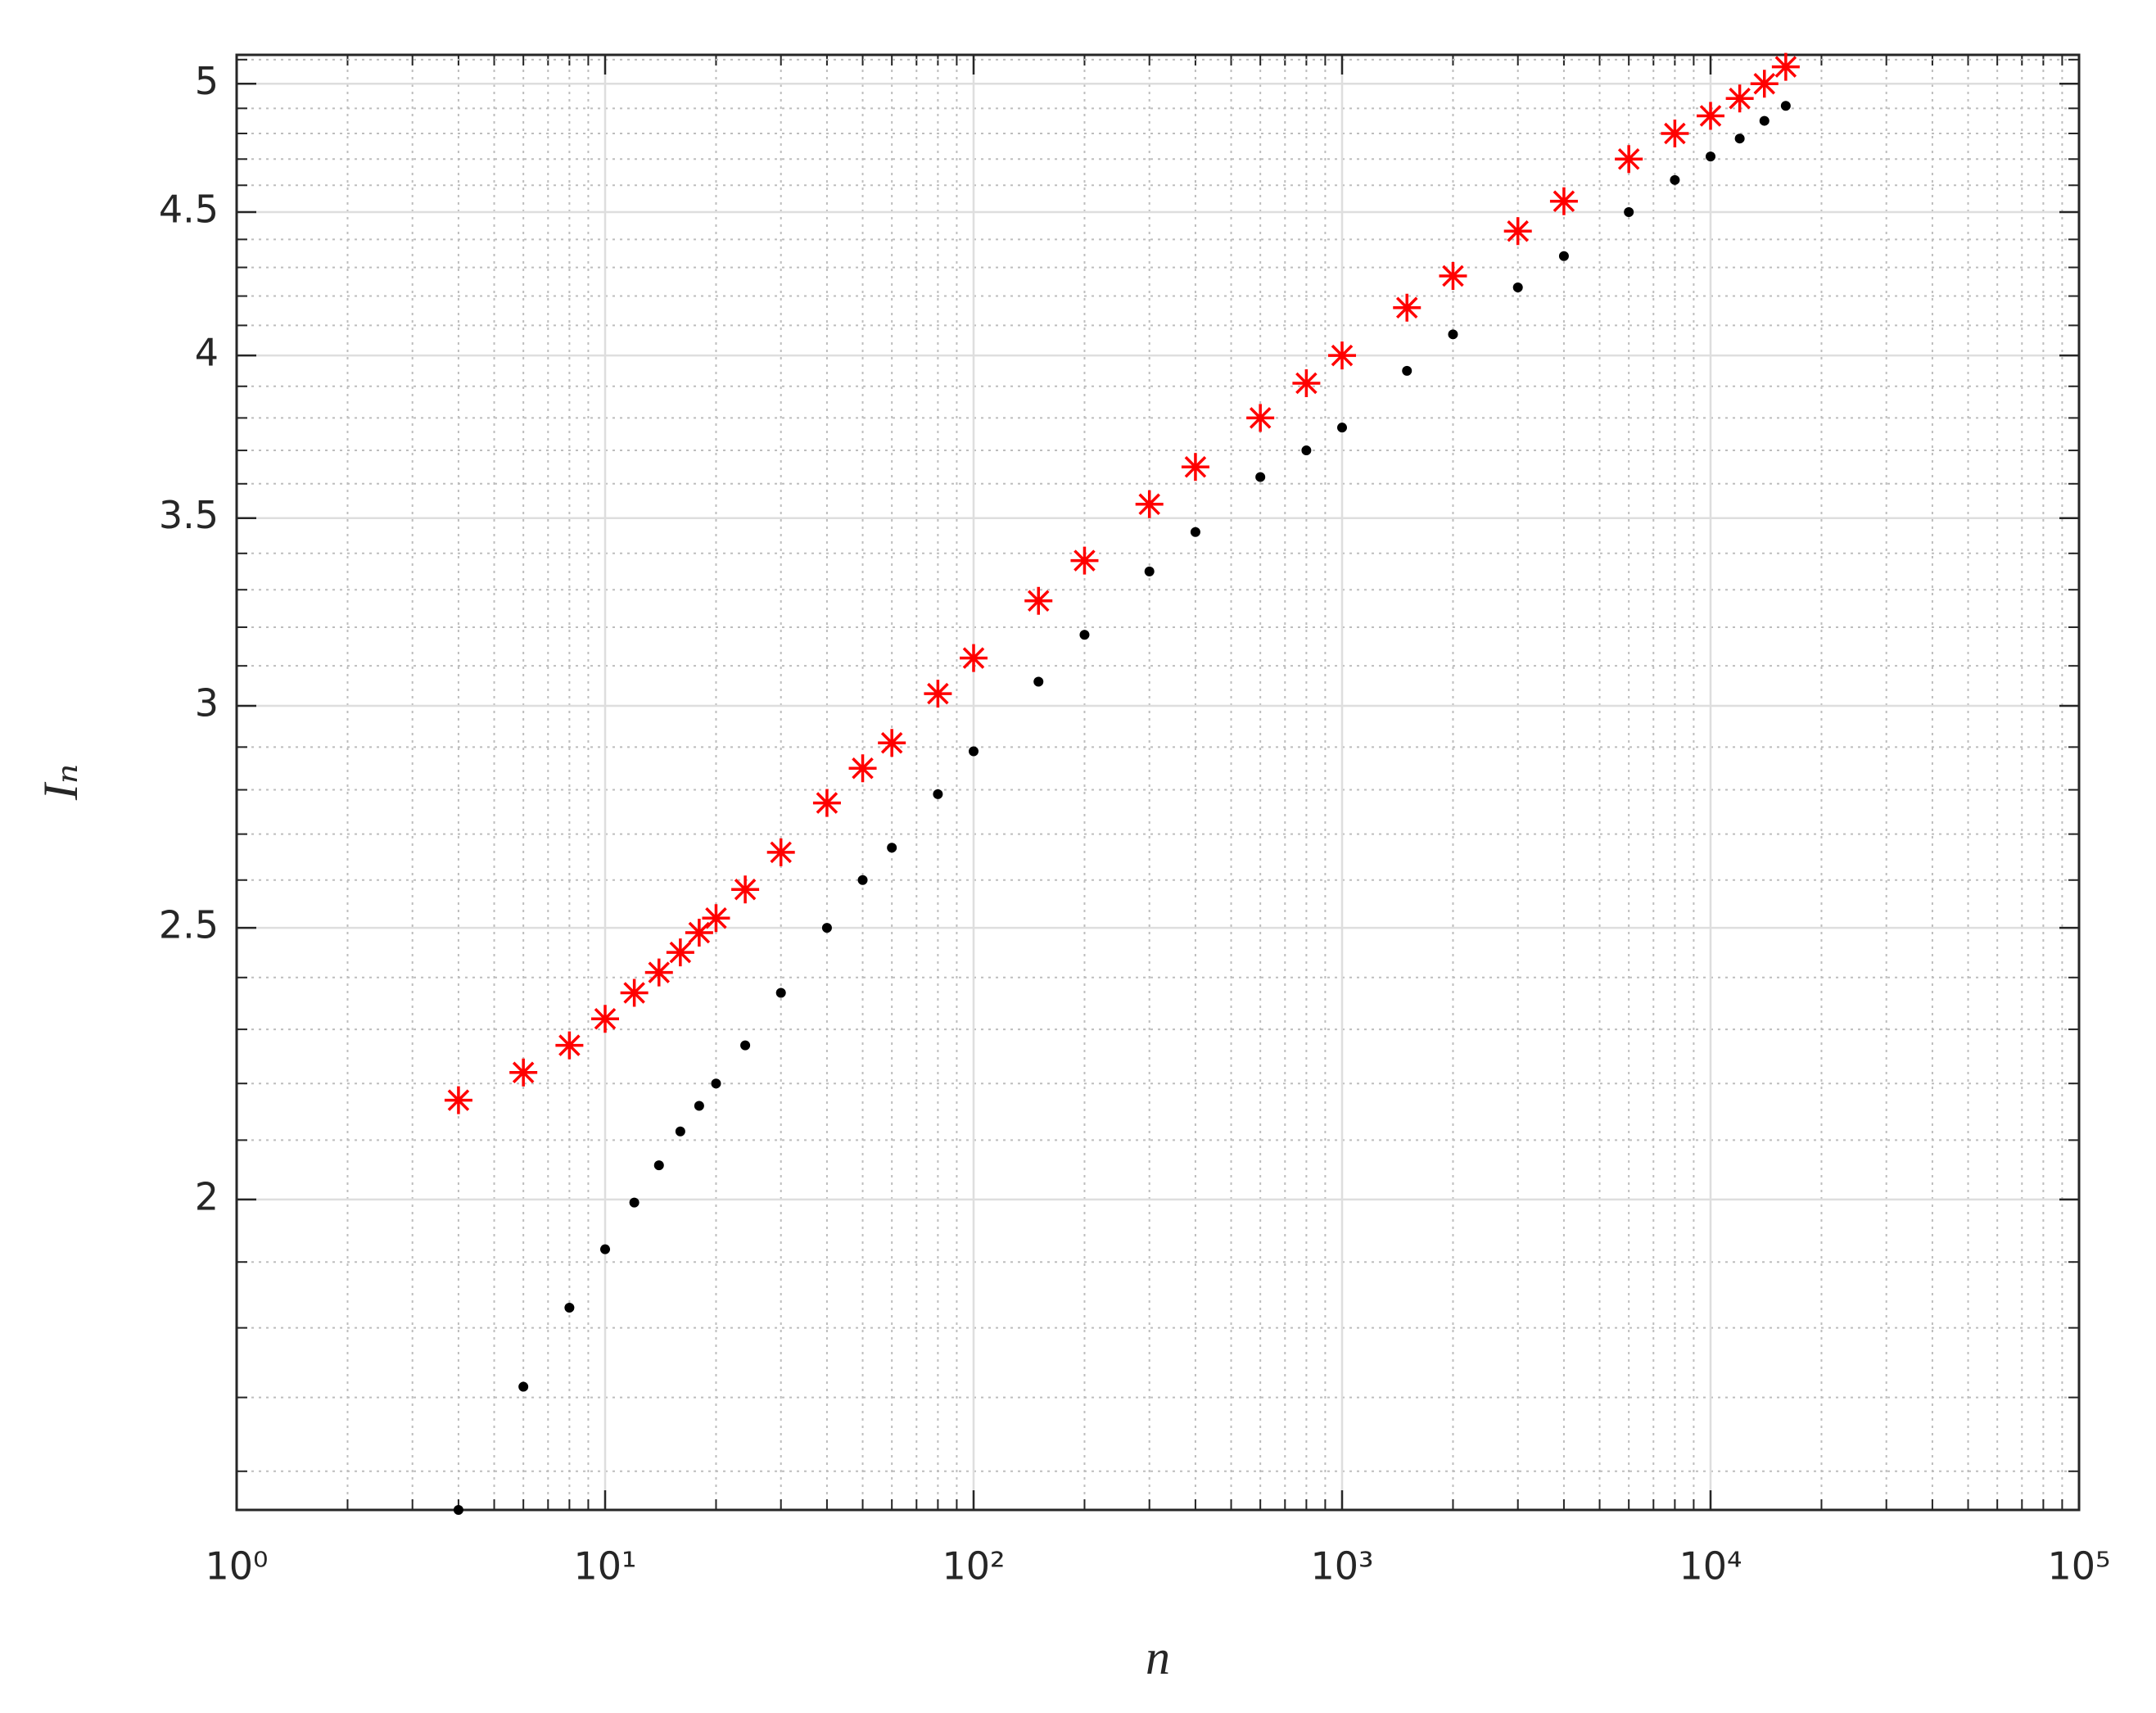 The height and width of the screenshot is (1713, 2156). What do you see at coordinates (2079, 1566) in the screenshot?
I see `x-tick-label: 10⁵` at bounding box center [2079, 1566].